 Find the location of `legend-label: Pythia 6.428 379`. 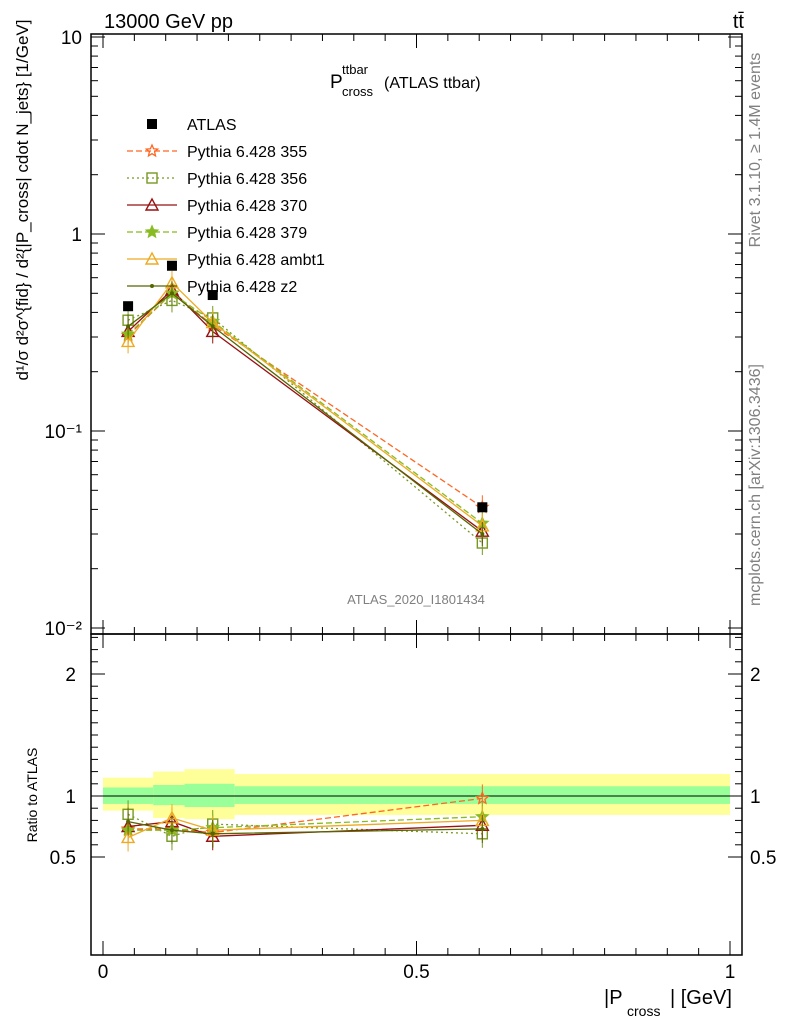

legend-label: Pythia 6.428 379 is located at coordinates (247, 233).